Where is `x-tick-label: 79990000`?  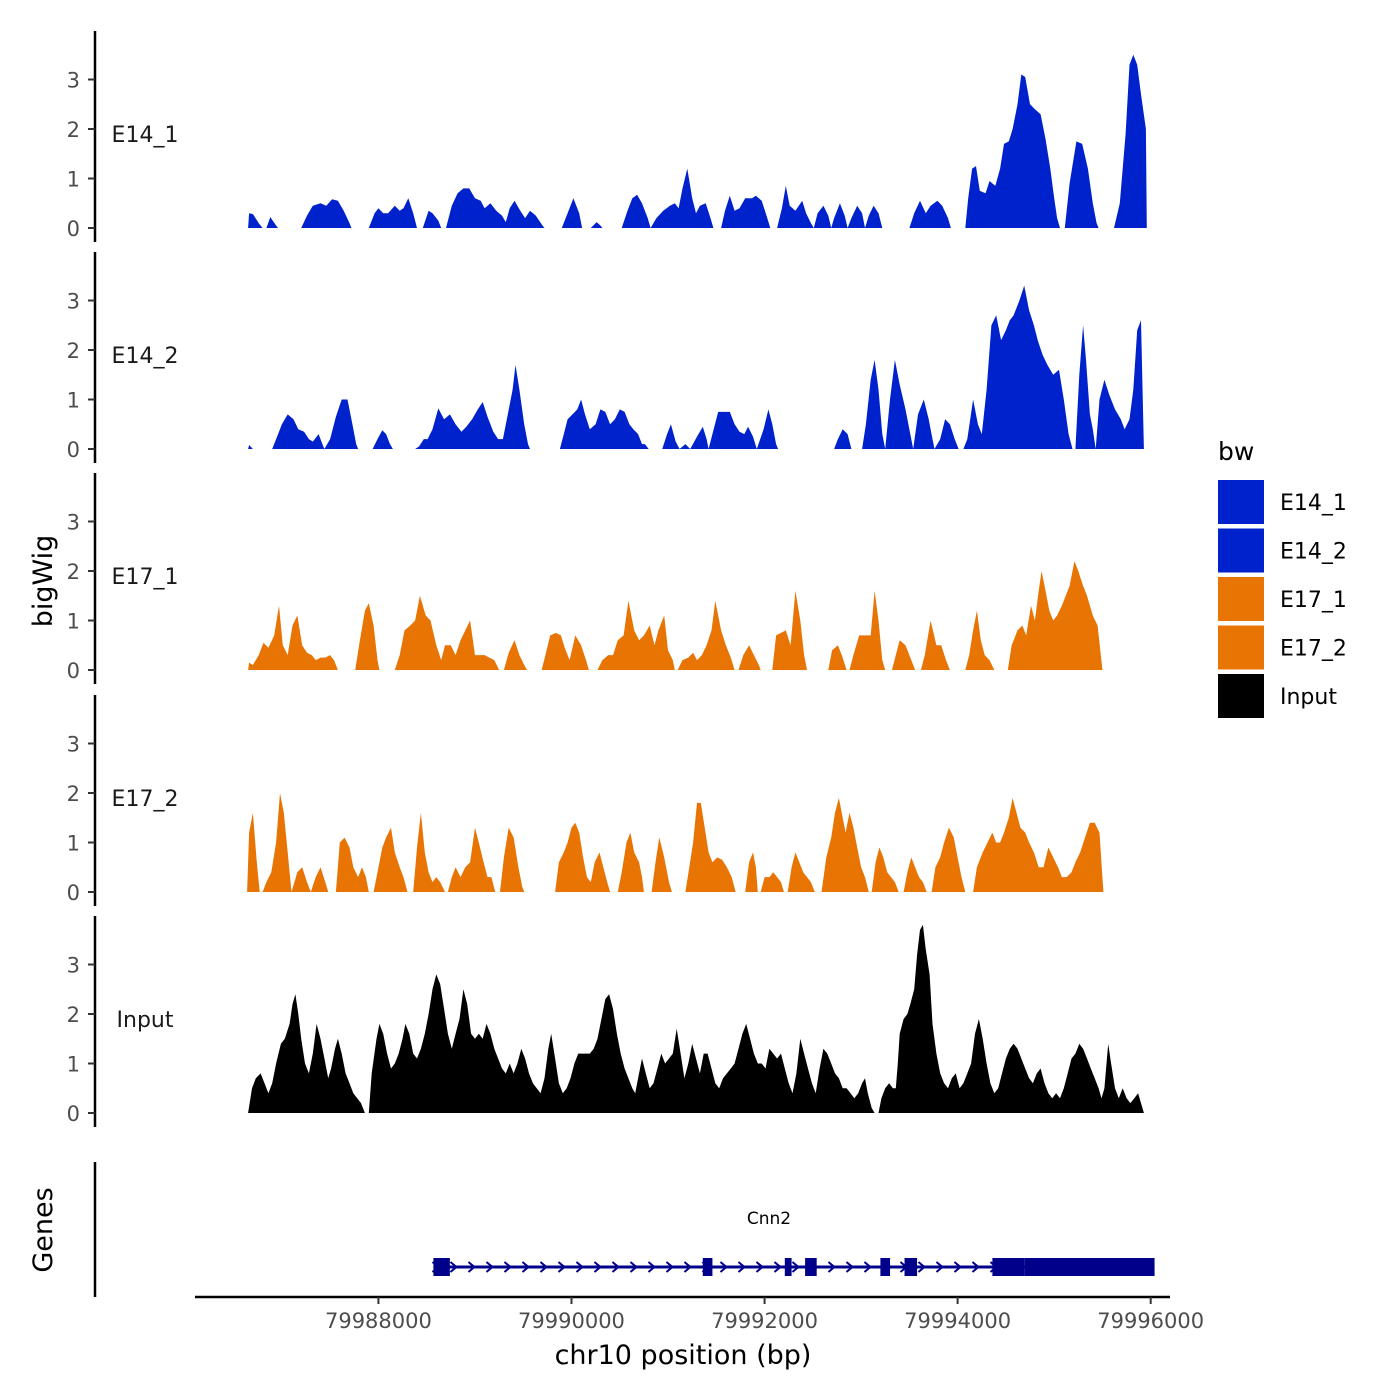 x-tick-label: 79990000 is located at coordinates (571, 1321).